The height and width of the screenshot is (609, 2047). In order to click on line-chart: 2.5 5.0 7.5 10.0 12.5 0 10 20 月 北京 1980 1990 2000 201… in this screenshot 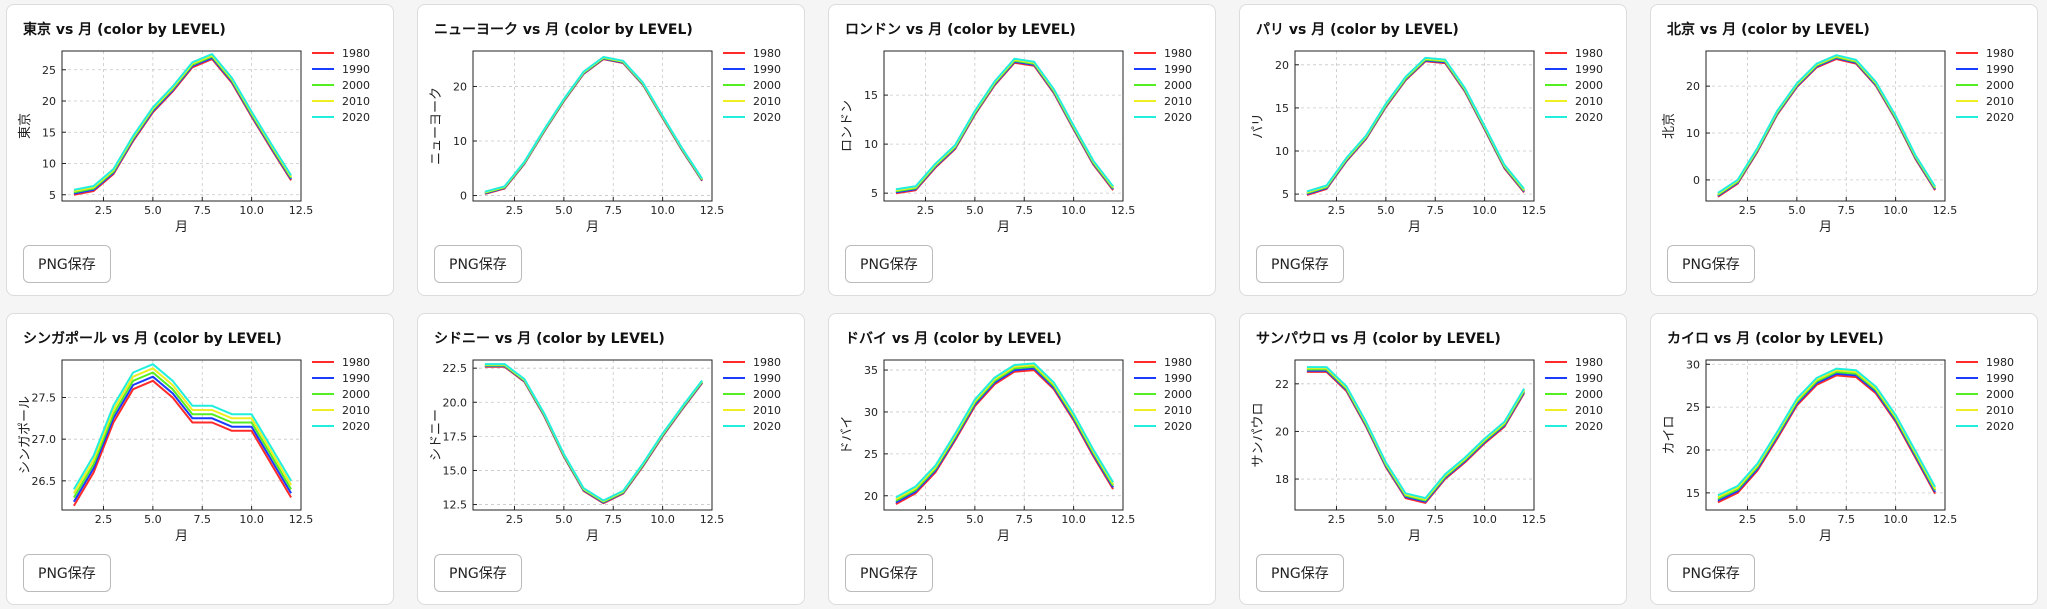, I will do `click(1838, 141)`.